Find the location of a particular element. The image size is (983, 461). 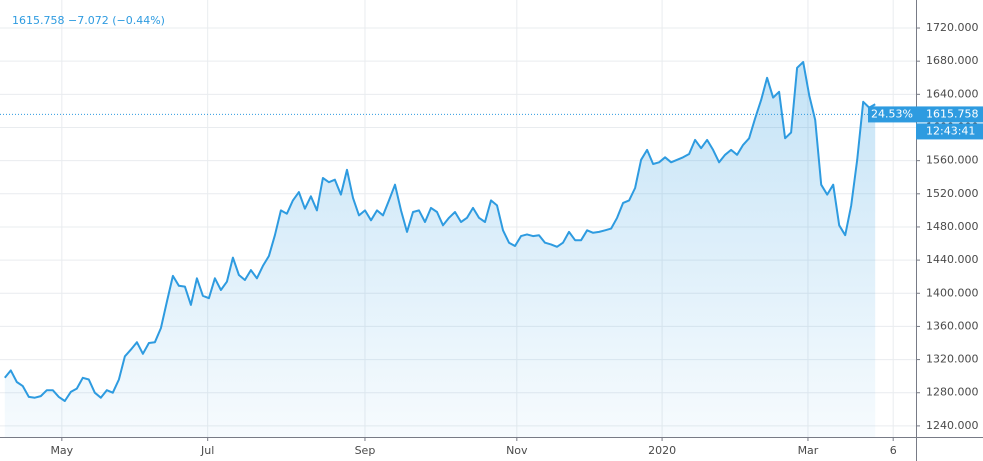

price-label: 1615.758 is located at coordinates (952, 113).